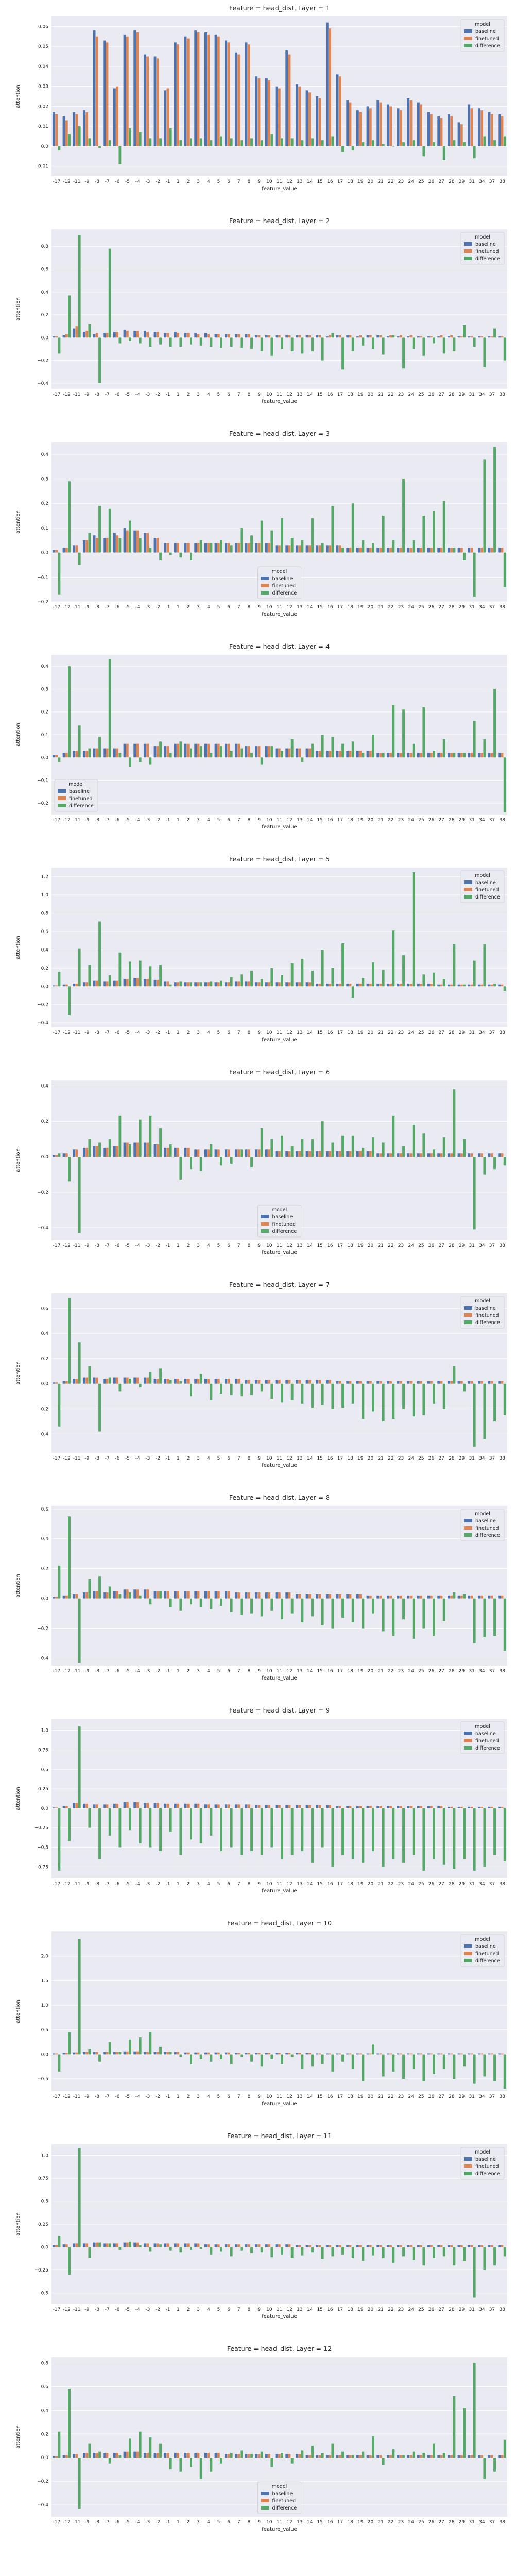 The image size is (515, 2576). Describe the element at coordinates (487, 890) in the screenshot. I see `legend-label-finetuned: finetuned` at that location.